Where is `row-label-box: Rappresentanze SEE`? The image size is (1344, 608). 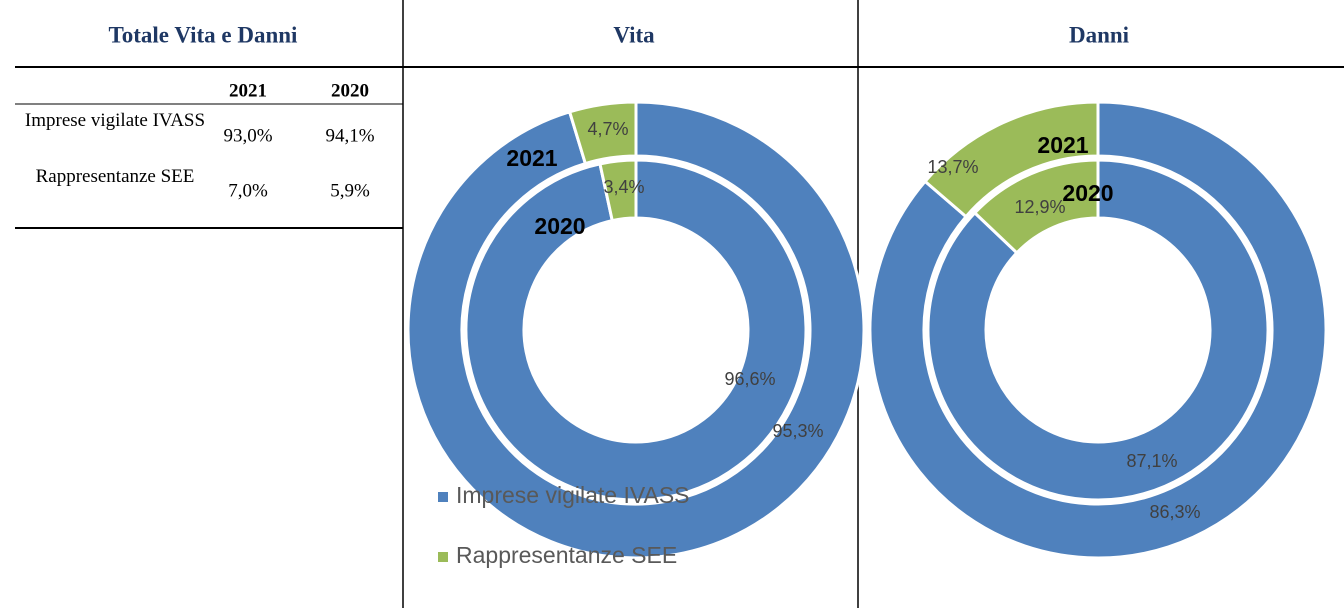
row-label-box: Rappresentanze SEE is located at coordinates (115, 176).